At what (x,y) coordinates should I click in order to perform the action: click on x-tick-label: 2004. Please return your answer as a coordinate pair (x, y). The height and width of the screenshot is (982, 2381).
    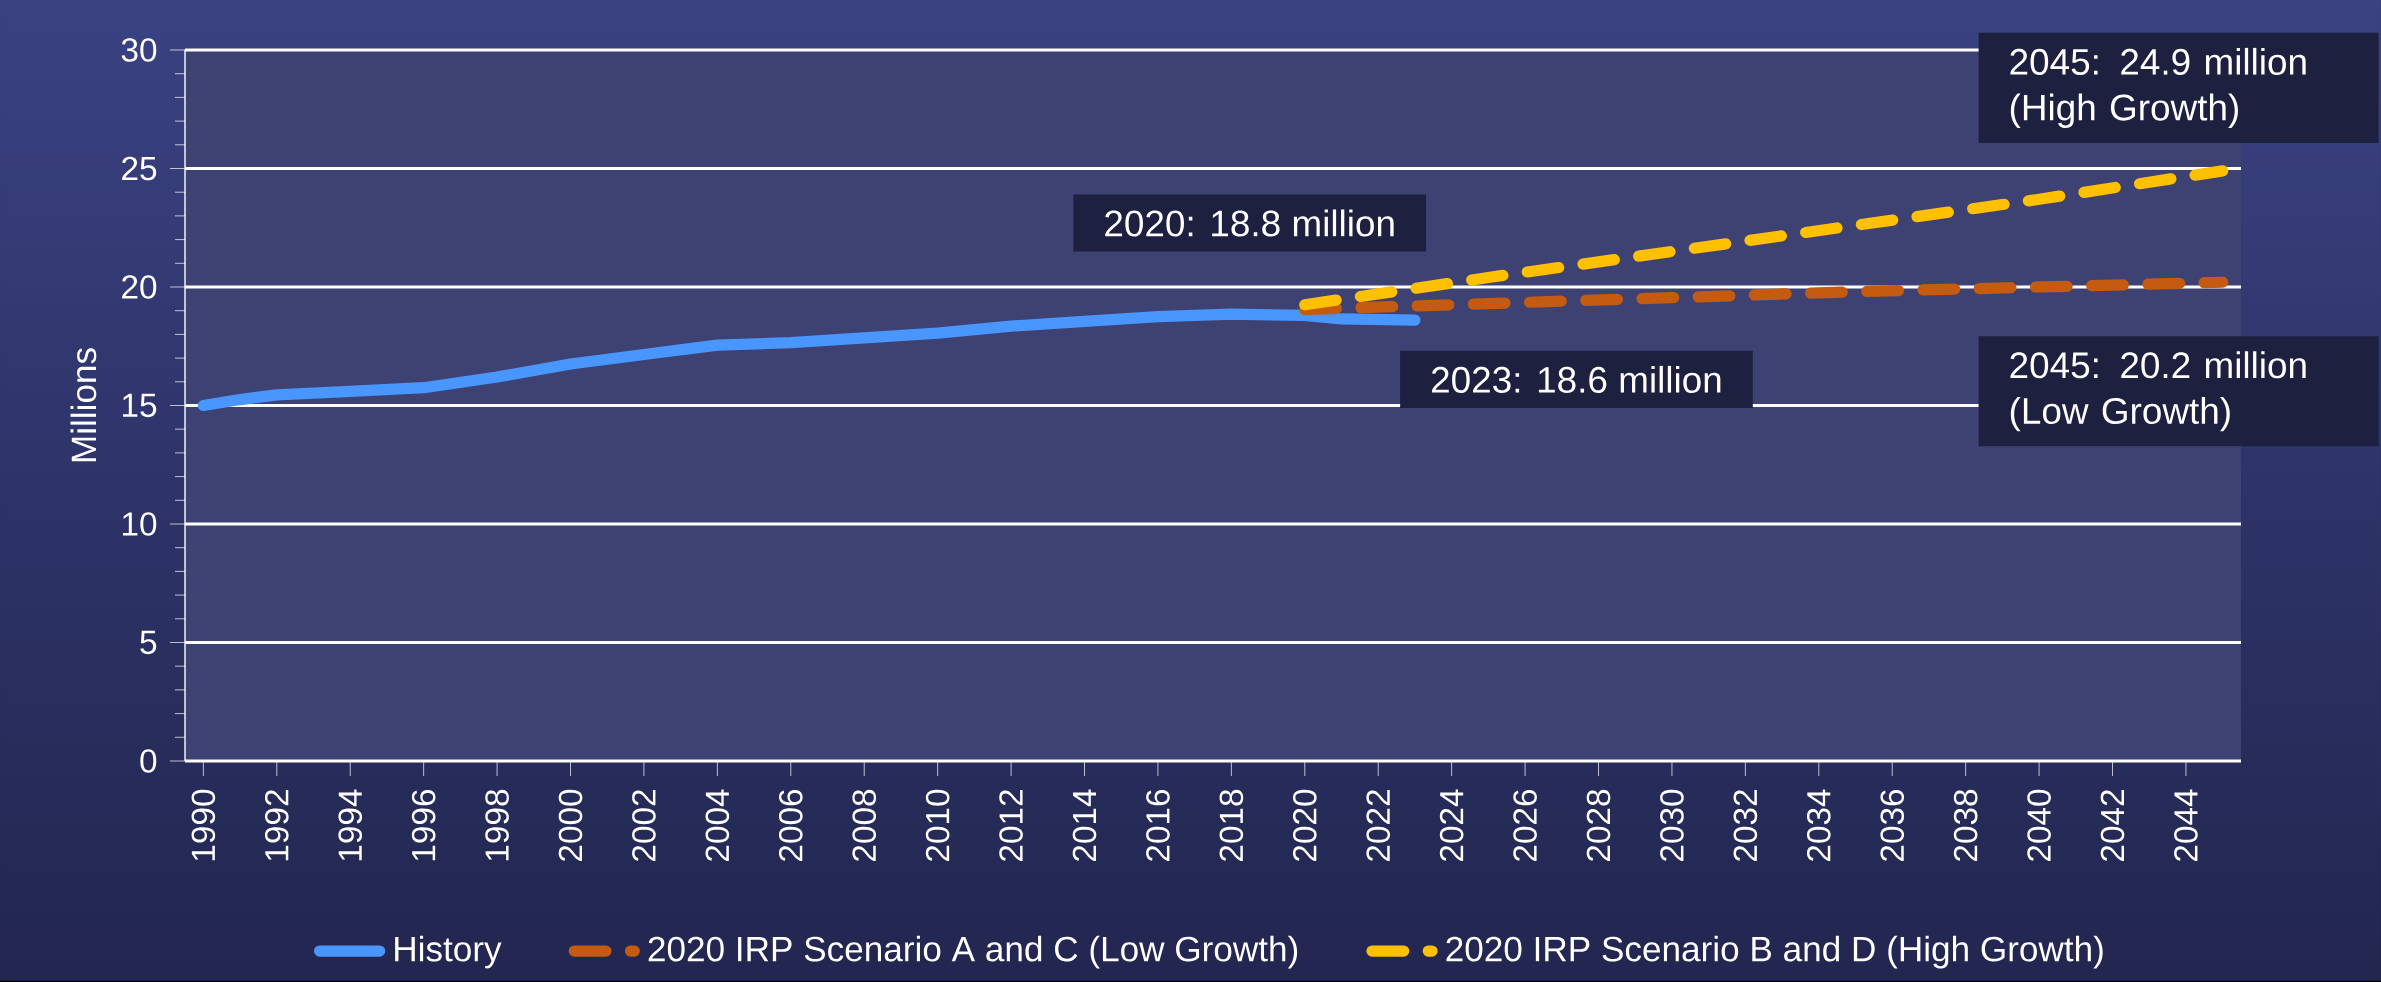
    Looking at the image, I should click on (717, 825).